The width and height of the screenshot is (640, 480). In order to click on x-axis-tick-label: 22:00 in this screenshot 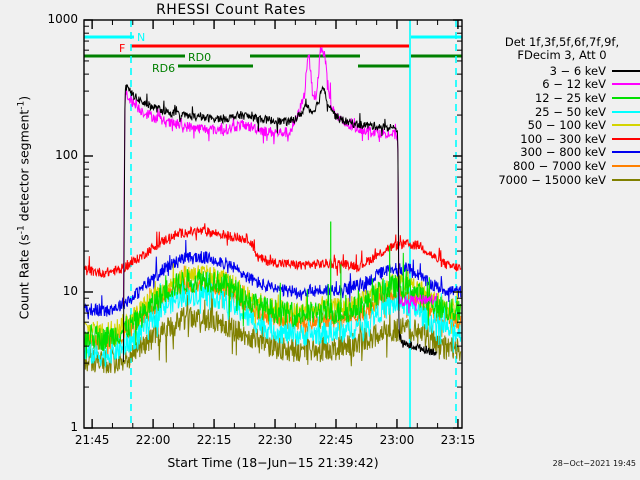, I will do `click(153, 440)`.